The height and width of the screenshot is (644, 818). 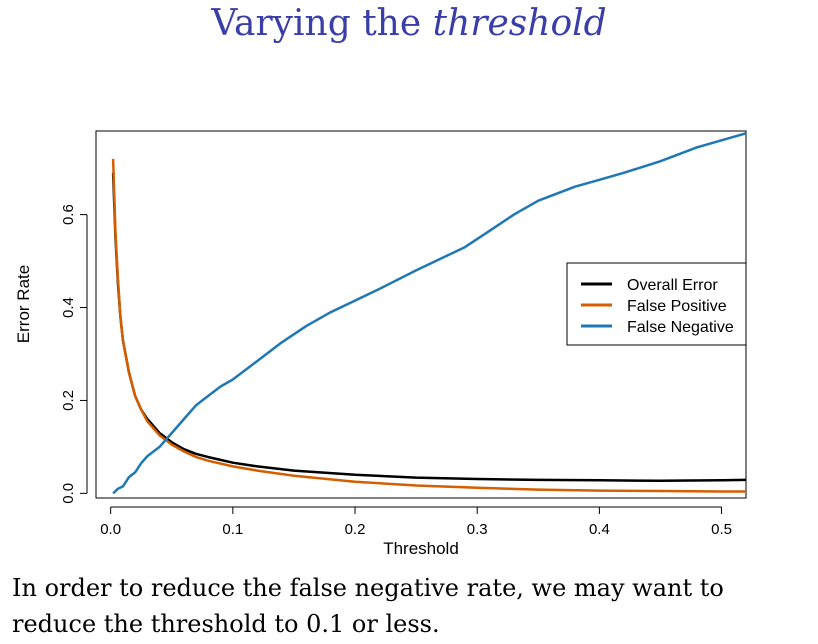 What do you see at coordinates (68, 214) in the screenshot?
I see `y-tick-label: 0.6` at bounding box center [68, 214].